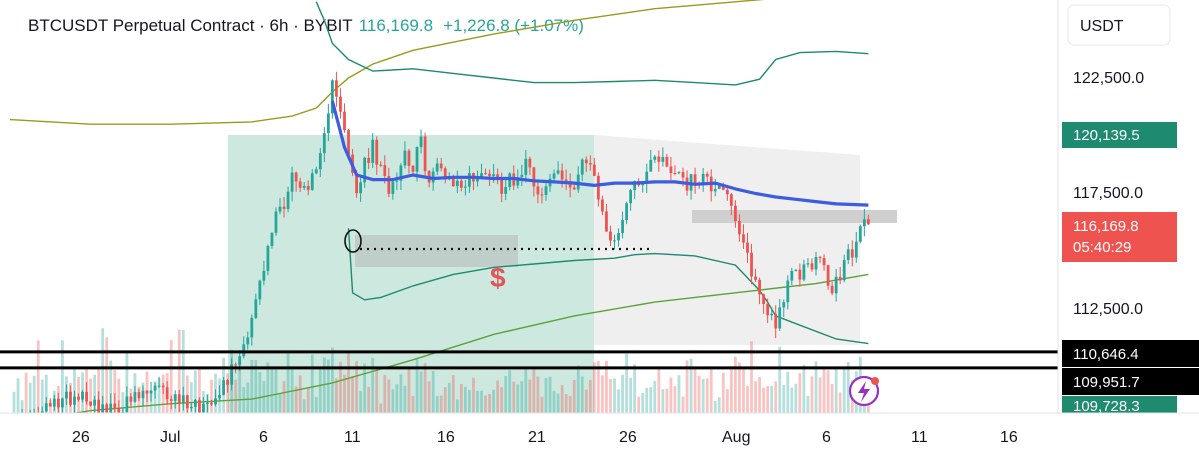  I want to click on time-tick-aug: Aug, so click(736, 437).